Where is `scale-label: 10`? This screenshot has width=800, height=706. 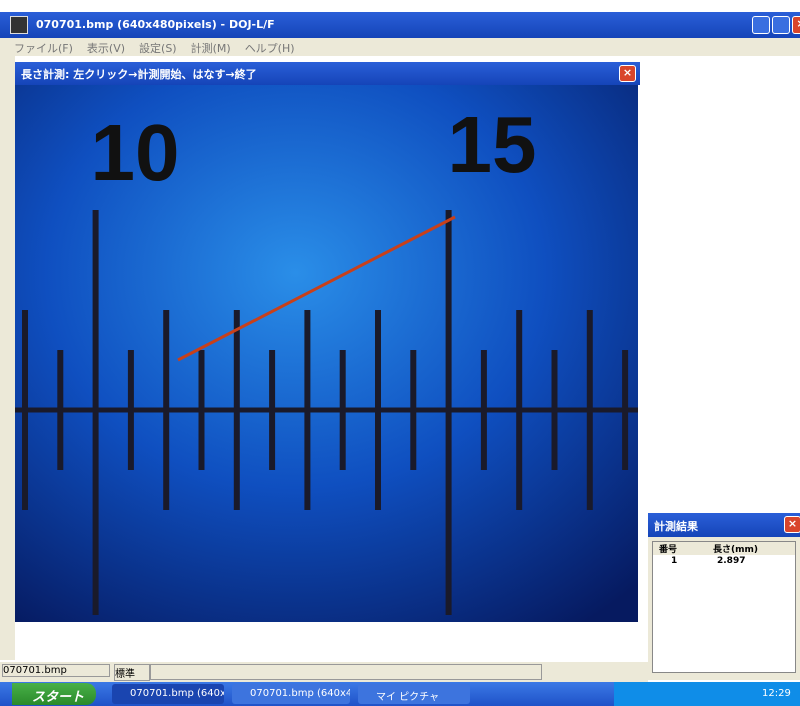
scale-label: 10 is located at coordinates (135, 152).